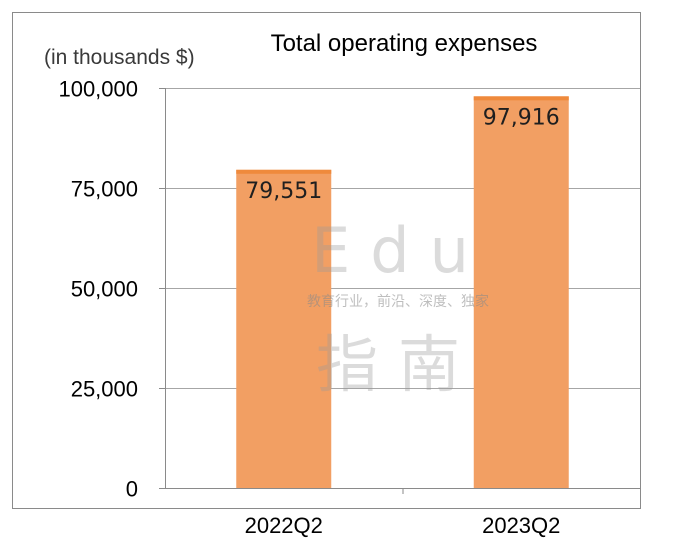  What do you see at coordinates (98, 89) in the screenshot?
I see `y-tick-label: 100,000` at bounding box center [98, 89].